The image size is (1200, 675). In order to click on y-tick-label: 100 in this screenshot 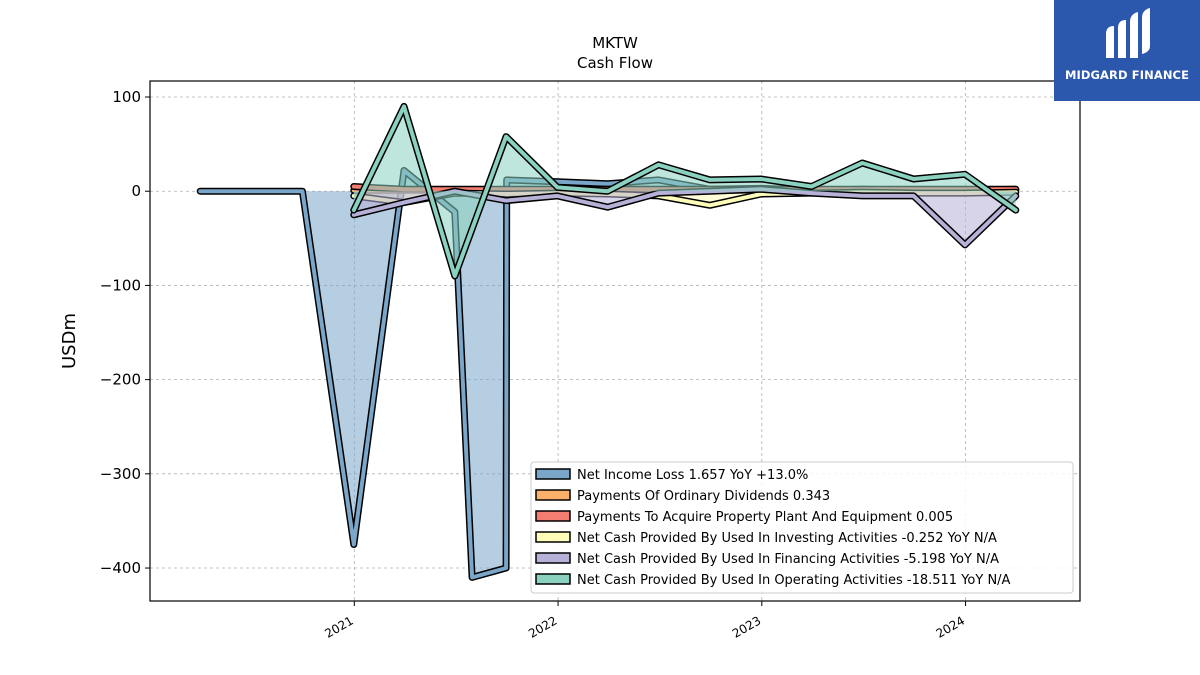, I will do `click(126, 97)`.